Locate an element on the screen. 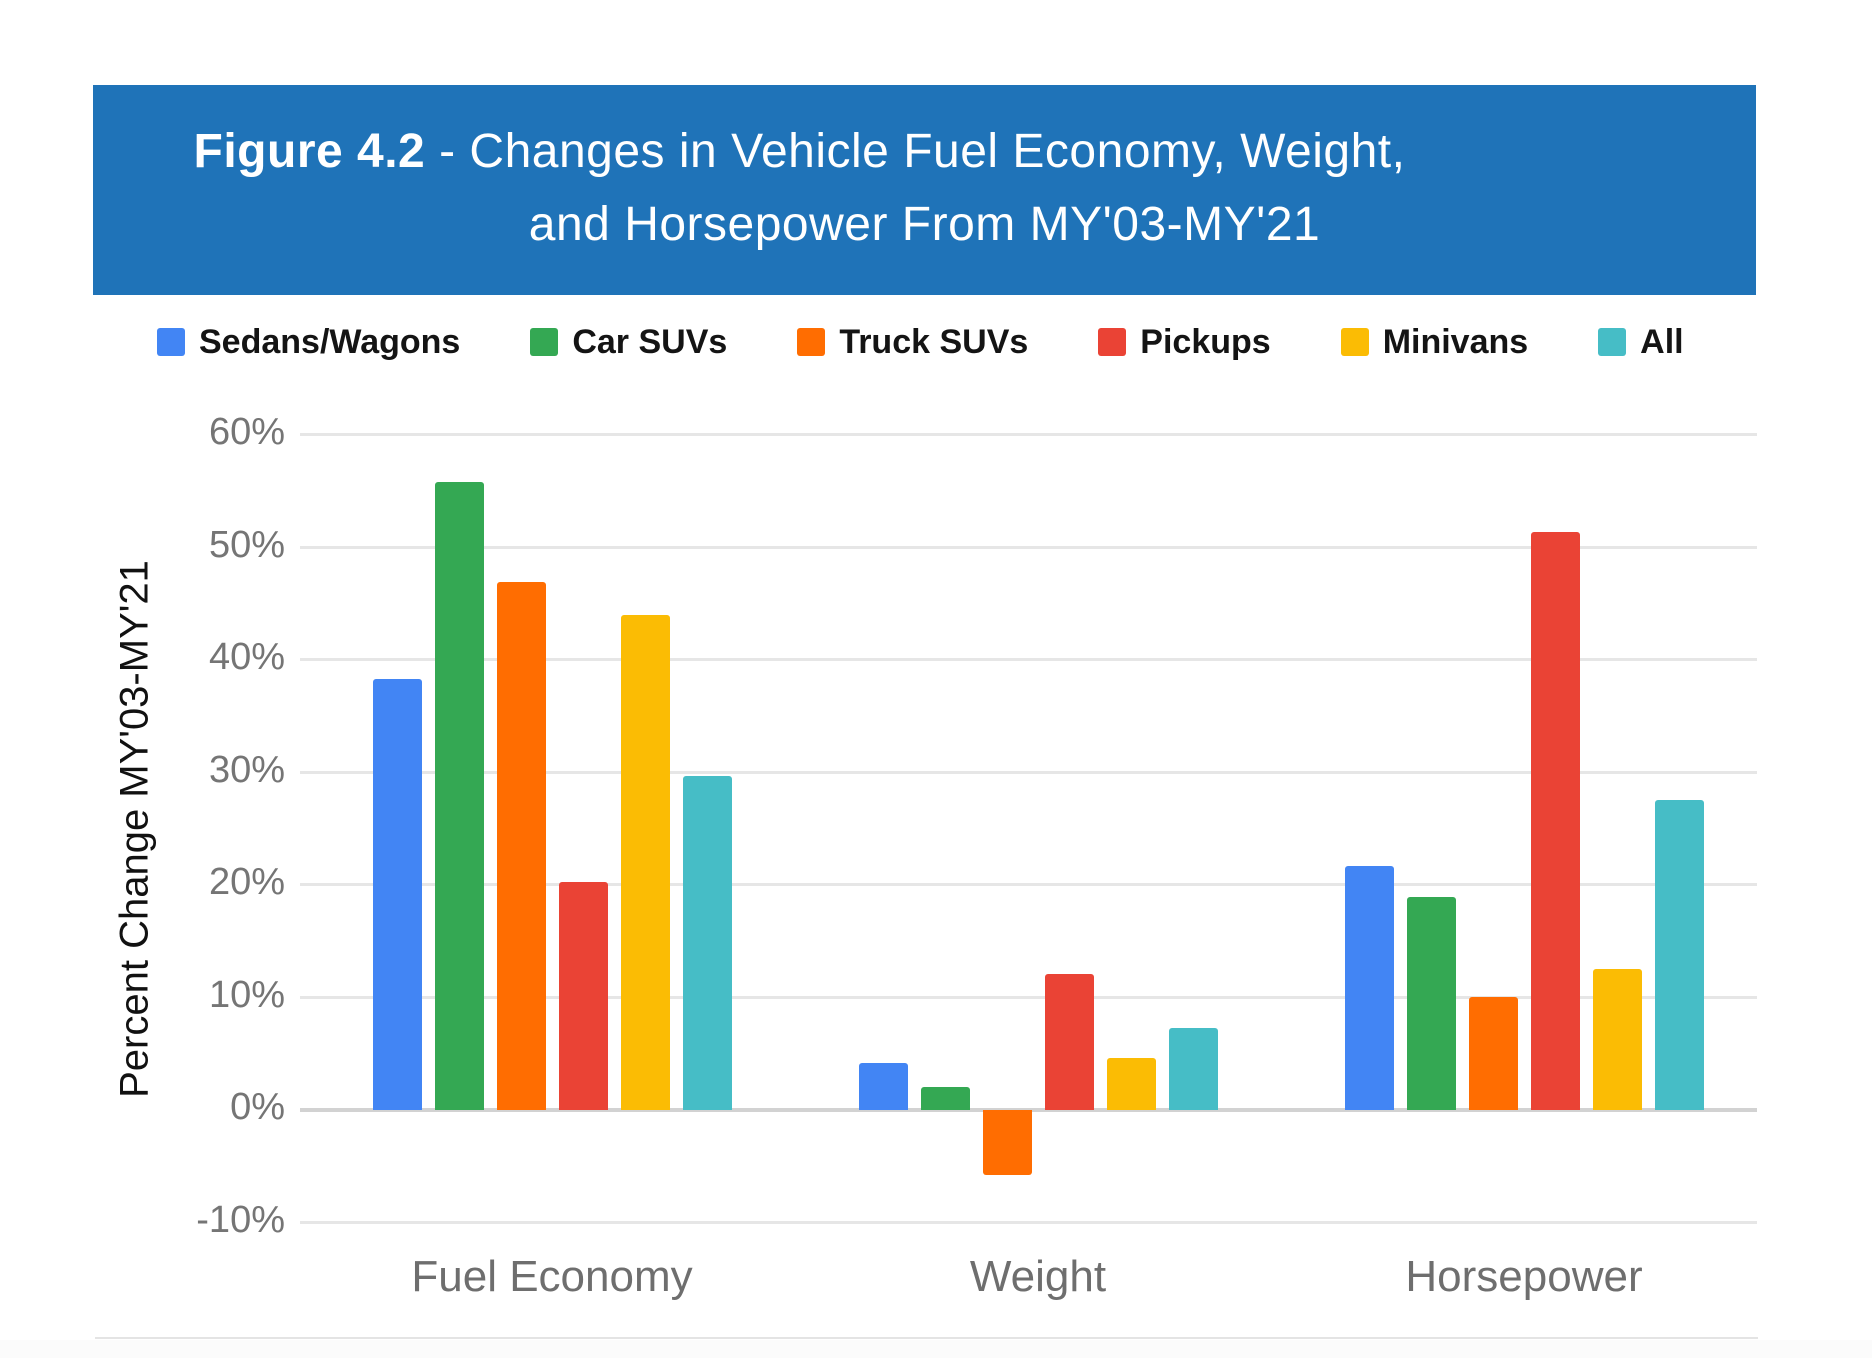  y-tick-label-50: 50% is located at coordinates (246, 544).